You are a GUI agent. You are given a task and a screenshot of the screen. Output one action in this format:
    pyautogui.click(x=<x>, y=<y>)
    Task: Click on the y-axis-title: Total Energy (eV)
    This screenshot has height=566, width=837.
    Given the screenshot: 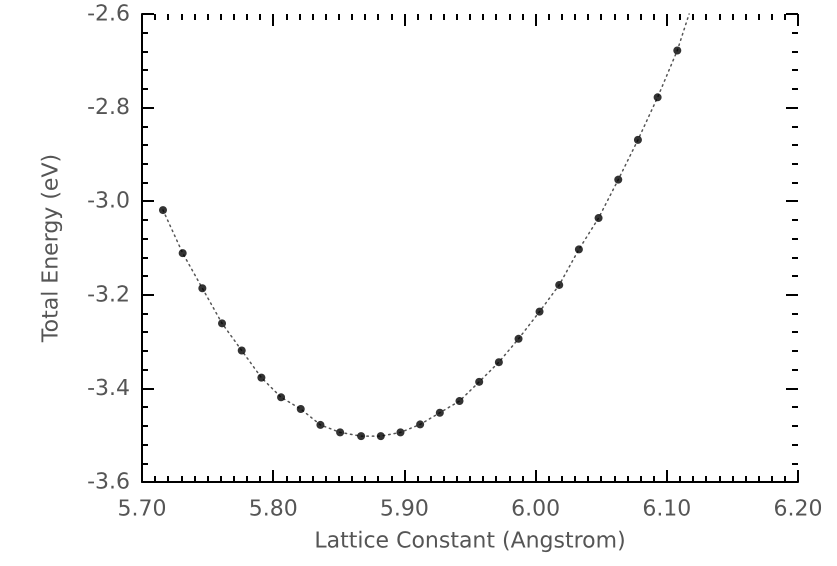 What is the action you would take?
    pyautogui.click(x=51, y=249)
    